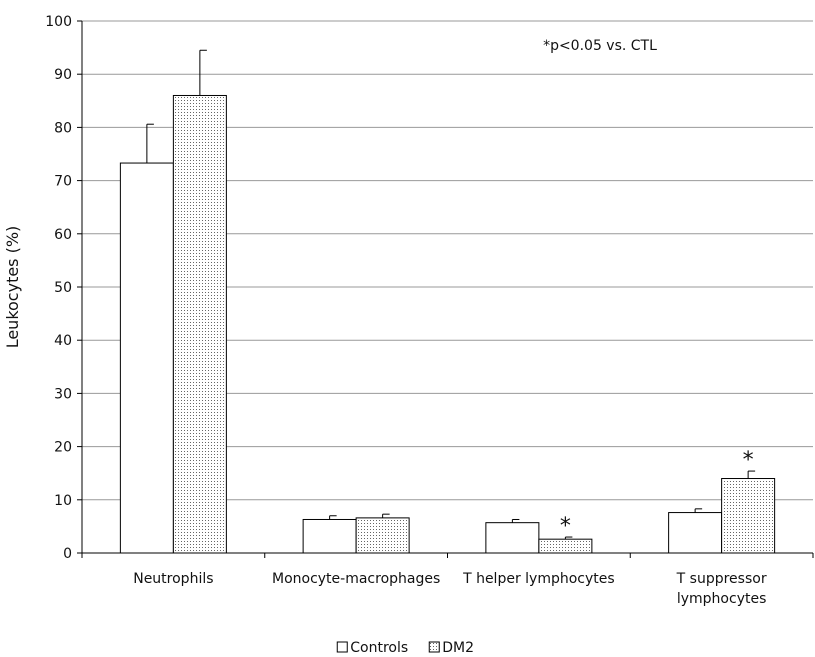 This screenshot has width=815, height=657. What do you see at coordinates (58, 22) in the screenshot?
I see `y-tick-label: 100` at bounding box center [58, 22].